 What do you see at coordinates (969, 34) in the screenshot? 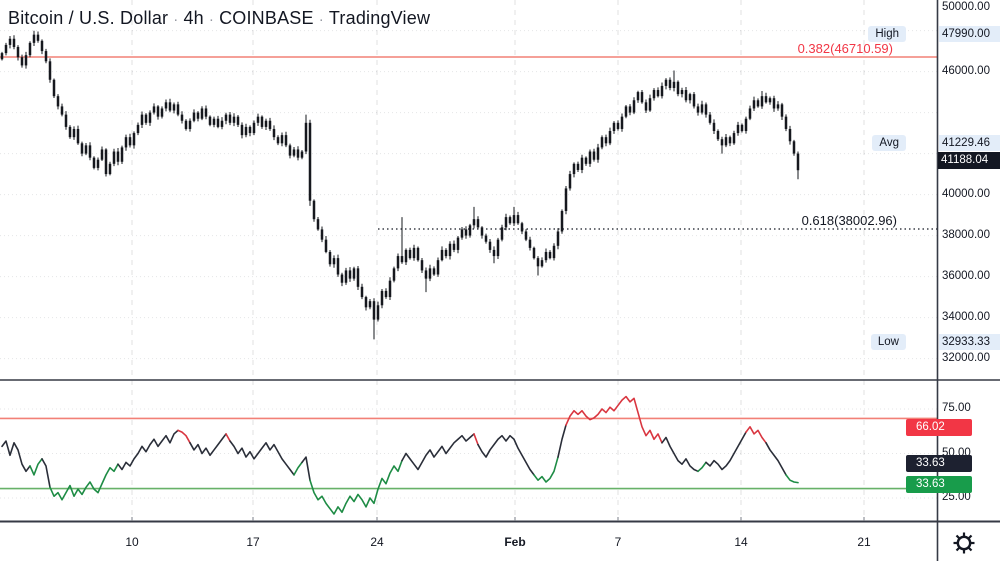
I see `high-price-label: 47990.00` at bounding box center [969, 34].